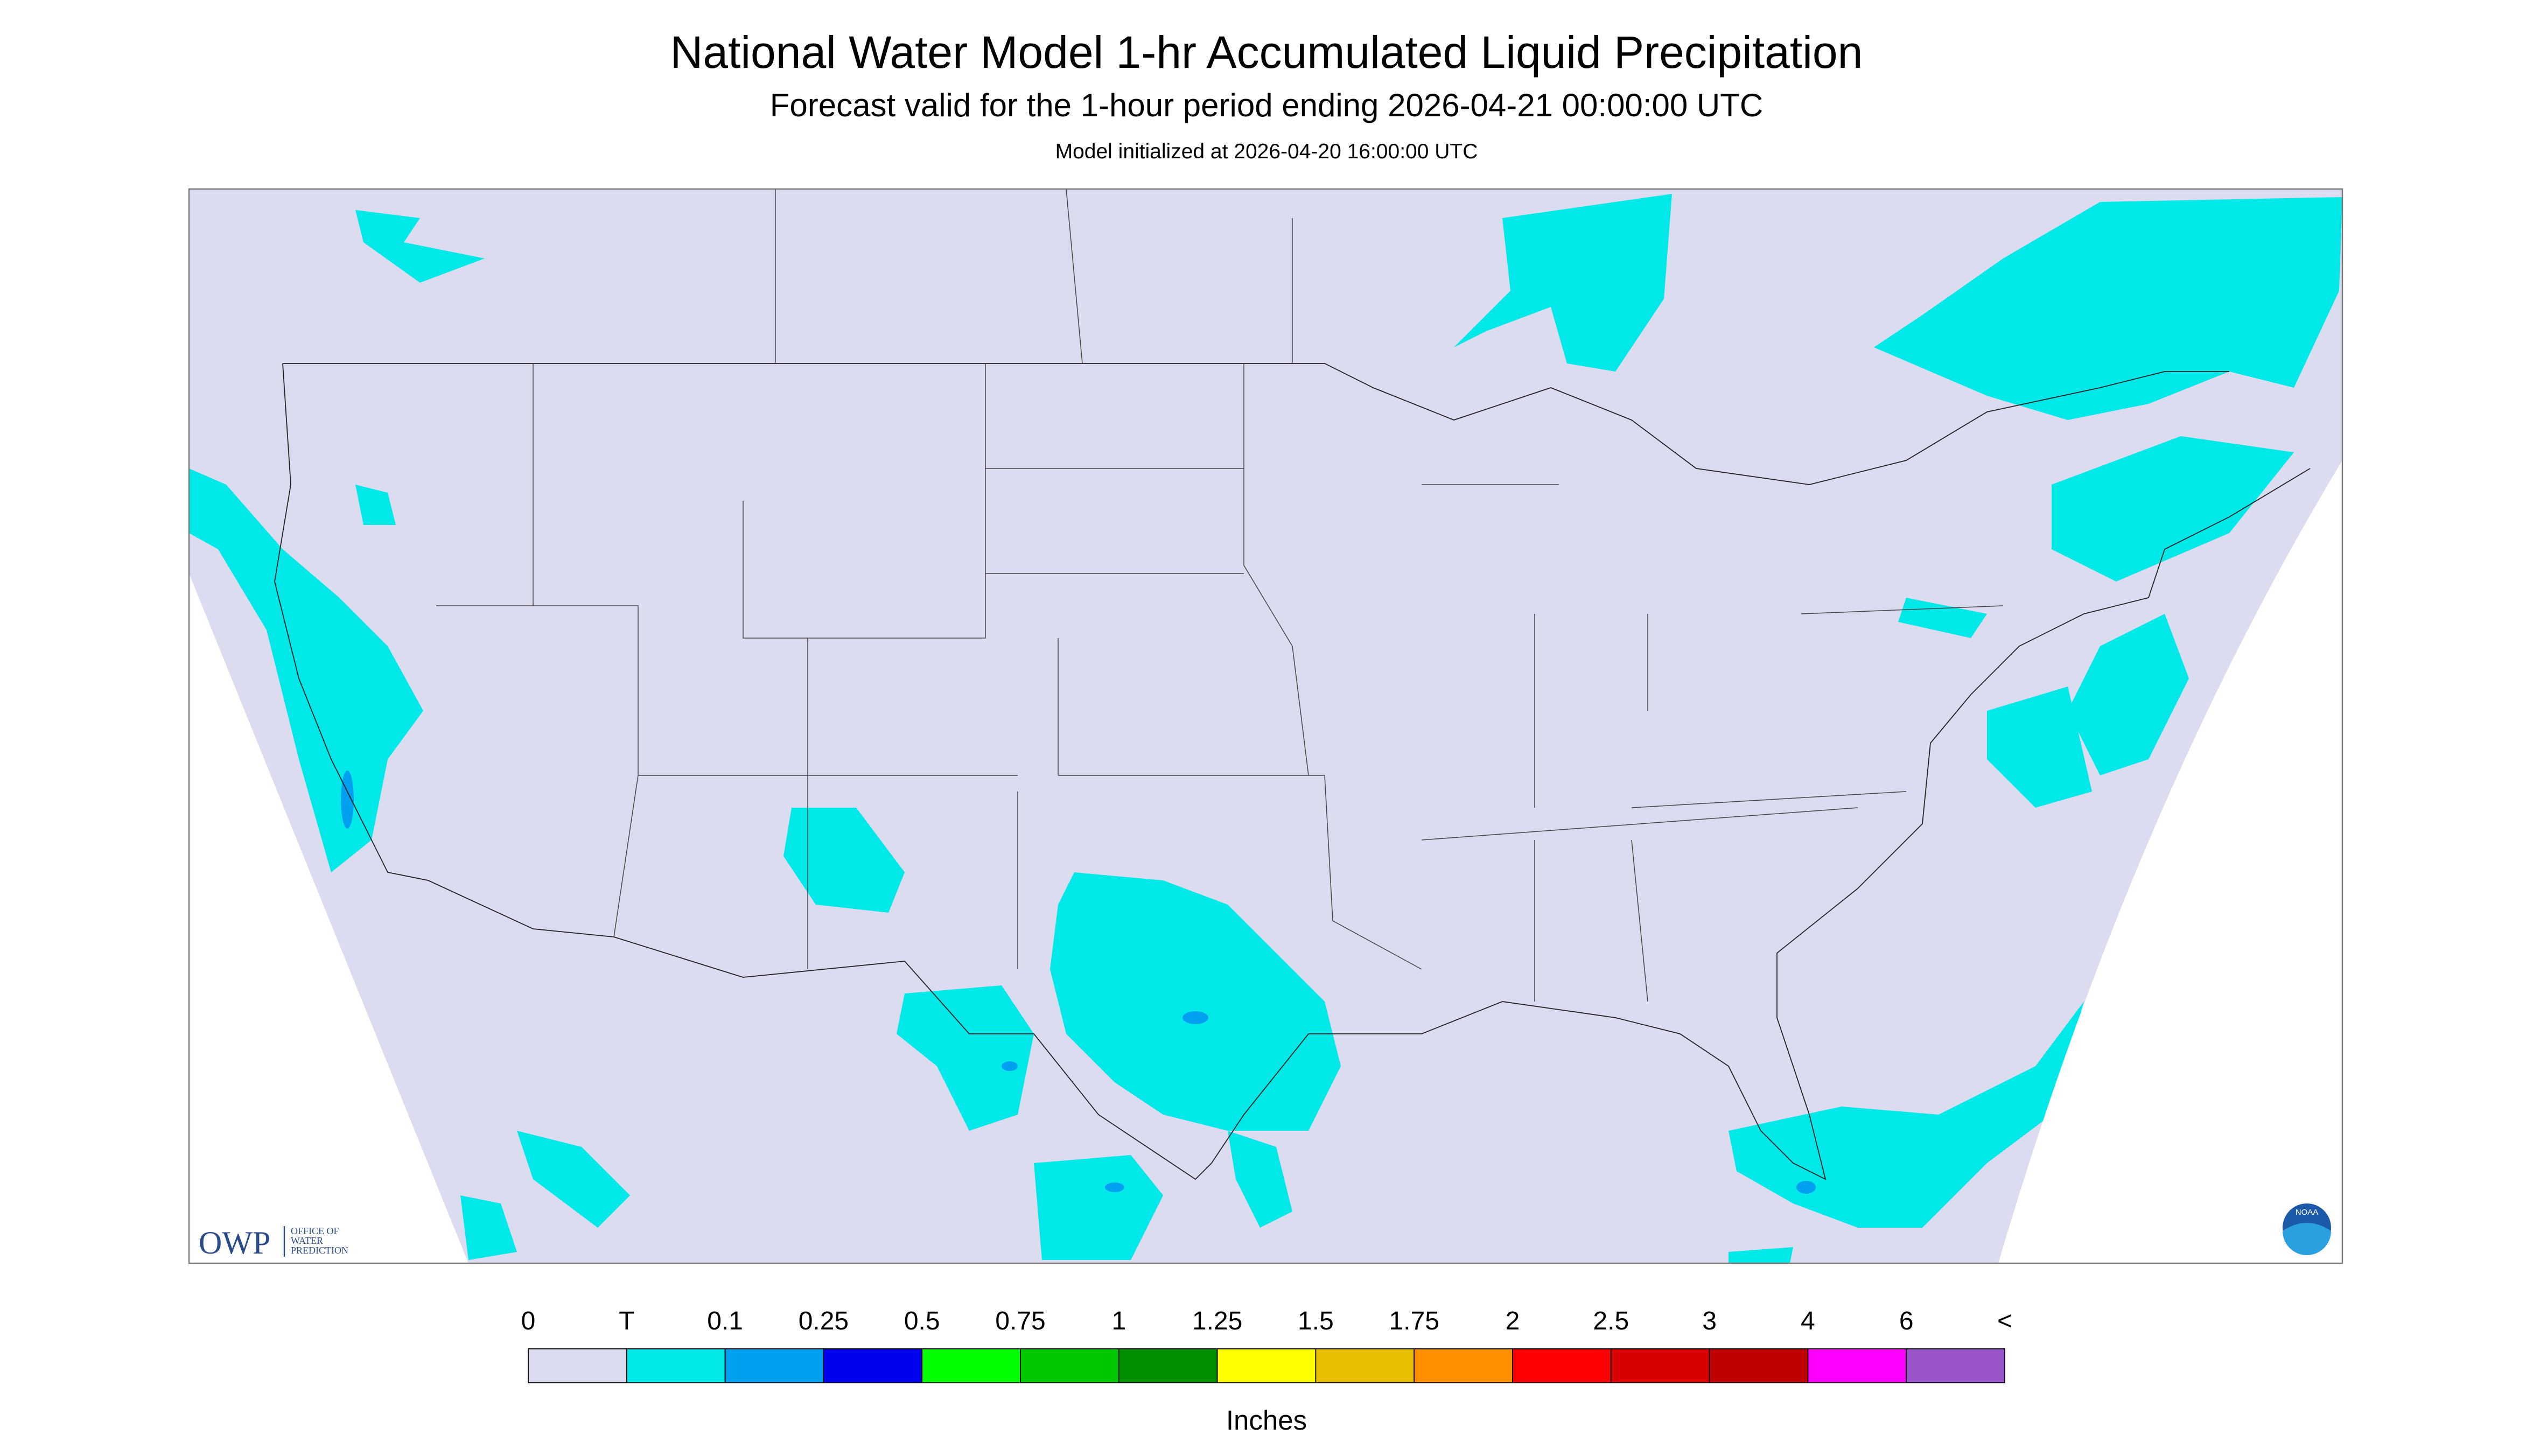 This screenshot has width=2533, height=1456. What do you see at coordinates (234, 1243) in the screenshot?
I see `owp-logo: OWP` at bounding box center [234, 1243].